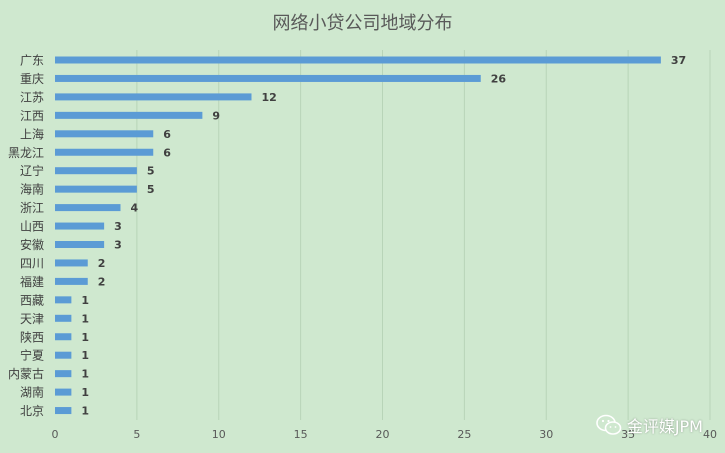 This screenshot has height=453, width=725. What do you see at coordinates (26, 153) in the screenshot?
I see `category-label: 黑龙江` at bounding box center [26, 153].